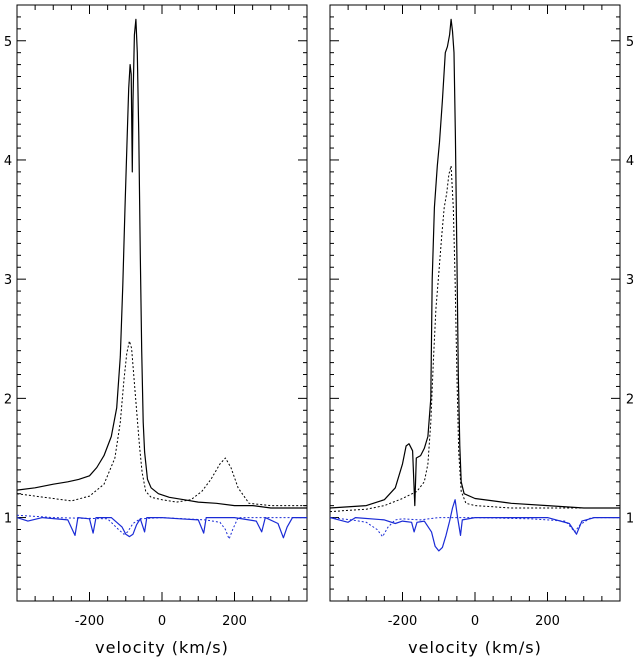  I want to click on right-x-axis-title: velocity (km/s), so click(475, 647).